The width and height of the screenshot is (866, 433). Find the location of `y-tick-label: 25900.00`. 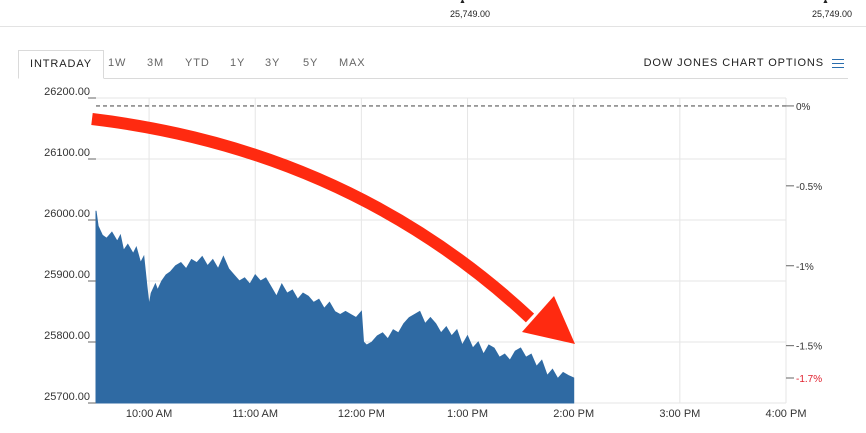

y-tick-label: 25900.00 is located at coordinates (67, 275).